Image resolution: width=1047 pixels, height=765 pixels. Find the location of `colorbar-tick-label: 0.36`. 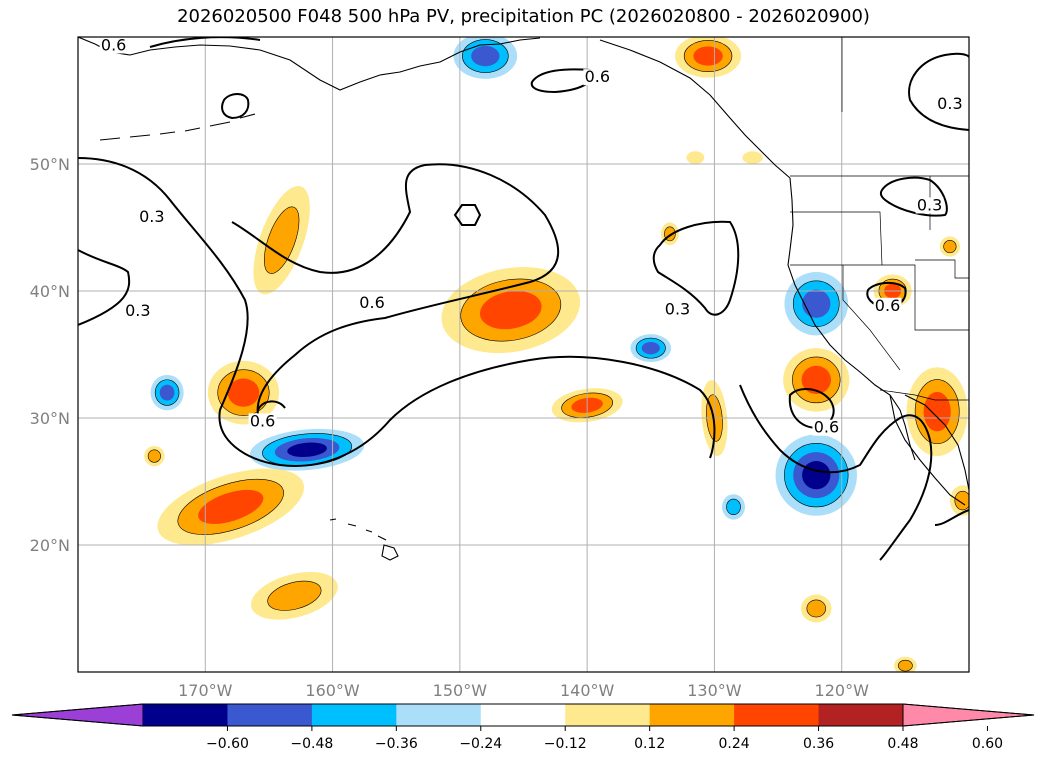

colorbar-tick-label: 0.36 is located at coordinates (818, 744).